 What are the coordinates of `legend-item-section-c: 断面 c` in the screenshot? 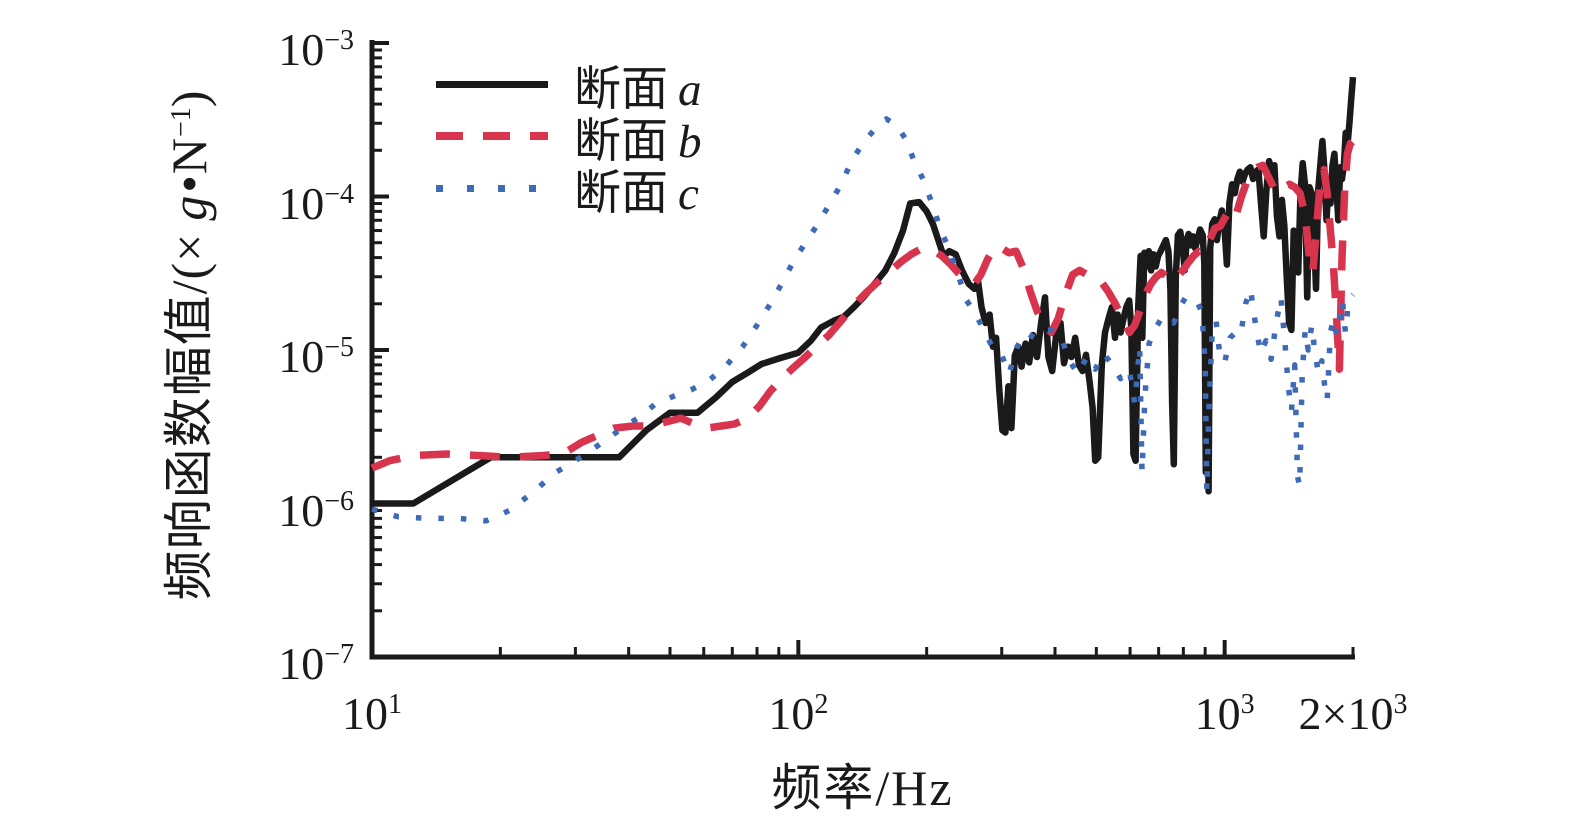 It's located at (569, 191).